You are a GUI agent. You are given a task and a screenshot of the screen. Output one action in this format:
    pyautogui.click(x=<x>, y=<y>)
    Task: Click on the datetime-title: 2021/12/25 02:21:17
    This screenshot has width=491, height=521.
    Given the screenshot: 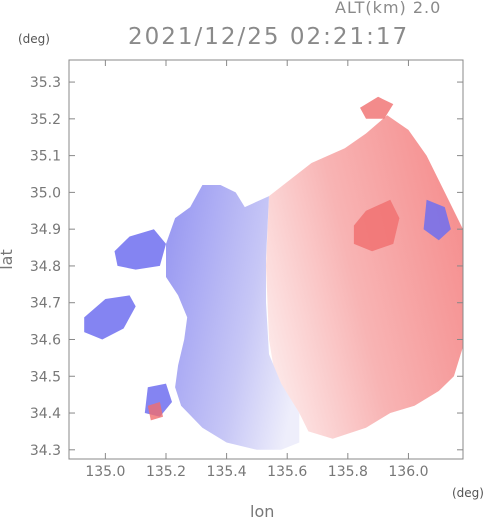 What is the action you would take?
    pyautogui.click(x=269, y=37)
    